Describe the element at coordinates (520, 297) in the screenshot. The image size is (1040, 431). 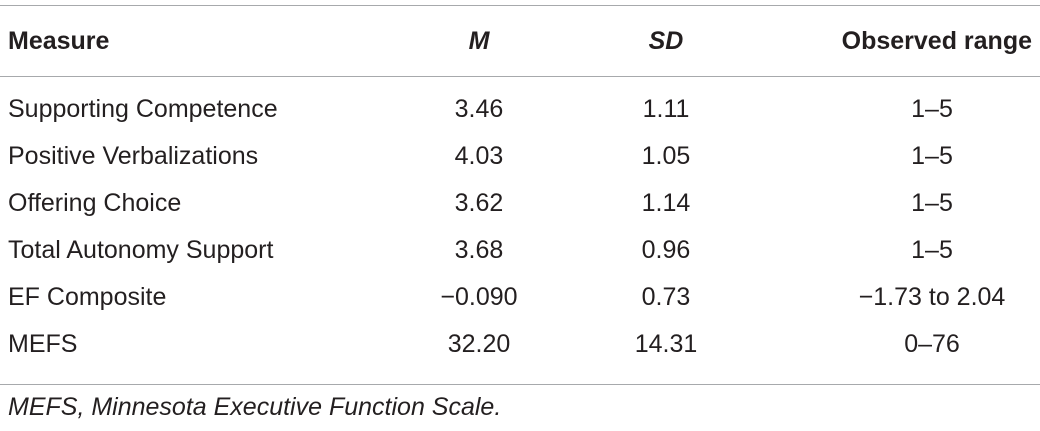
I see `table-row: EF Composite −0.090 0.73 −1.73 to 2.04` at that location.